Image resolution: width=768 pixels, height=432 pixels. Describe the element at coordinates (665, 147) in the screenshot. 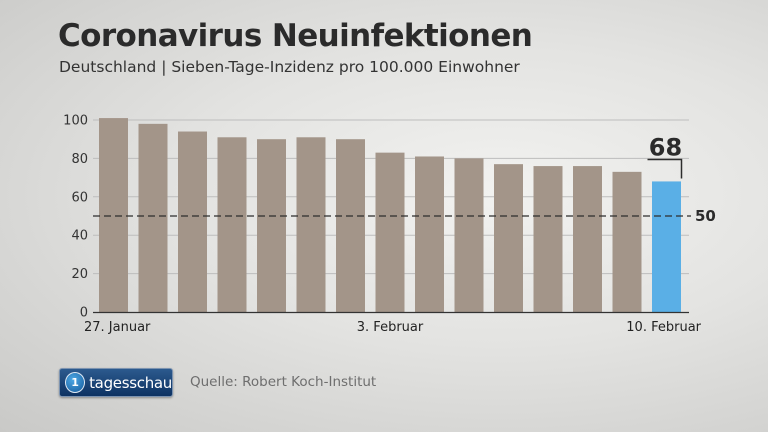

I see `callout-value-label: 68` at that location.